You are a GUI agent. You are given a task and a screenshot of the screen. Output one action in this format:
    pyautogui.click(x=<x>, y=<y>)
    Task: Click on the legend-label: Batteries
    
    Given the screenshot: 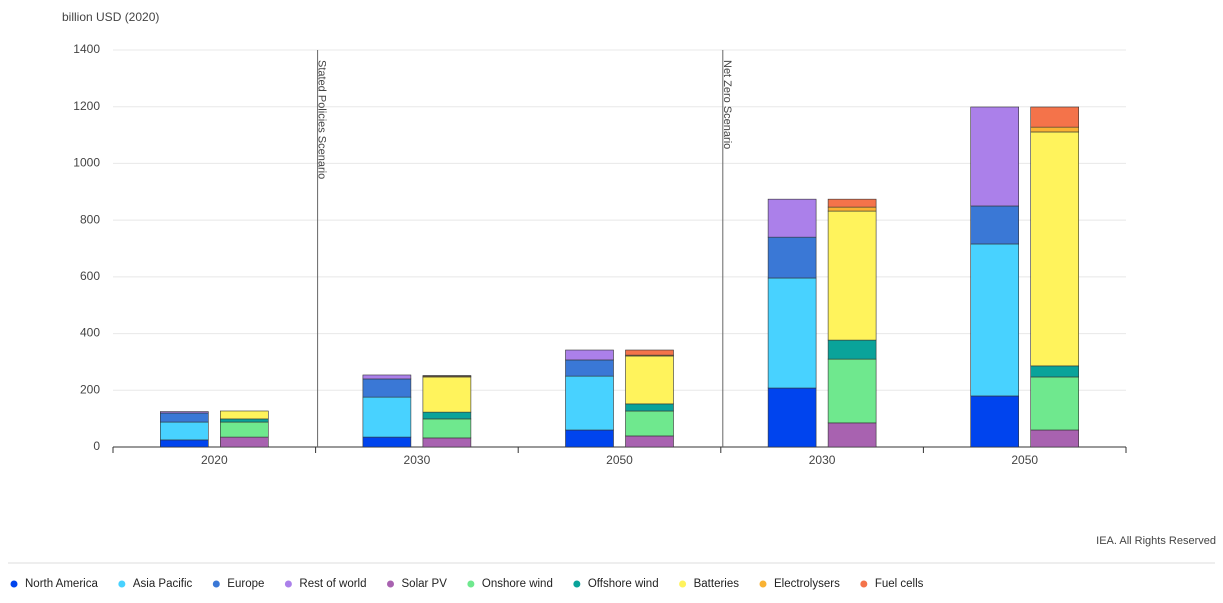 What is the action you would take?
    pyautogui.click(x=717, y=584)
    